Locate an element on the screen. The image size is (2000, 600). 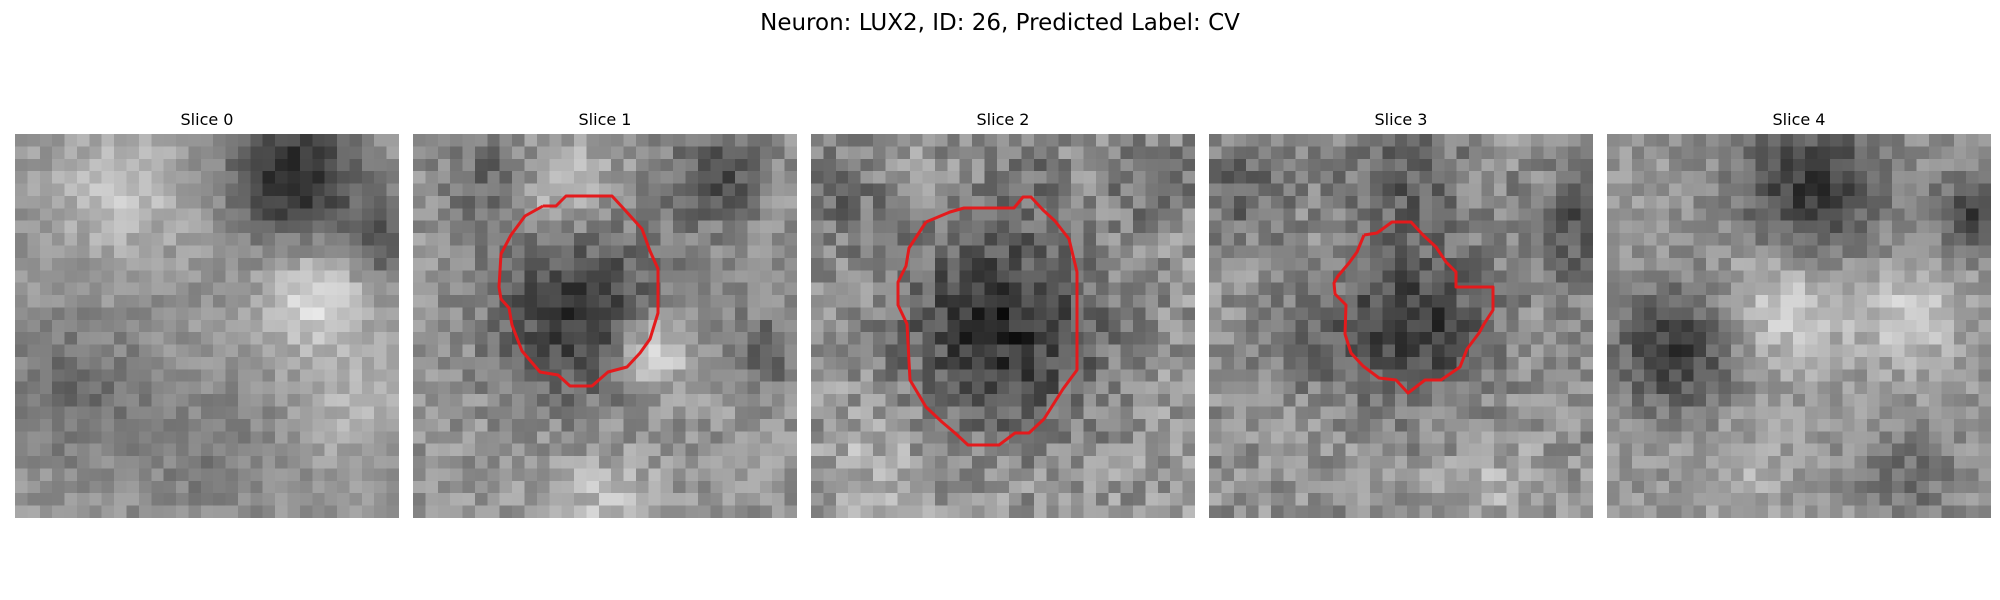
slice-title-1: Slice 1 is located at coordinates (605, 119).